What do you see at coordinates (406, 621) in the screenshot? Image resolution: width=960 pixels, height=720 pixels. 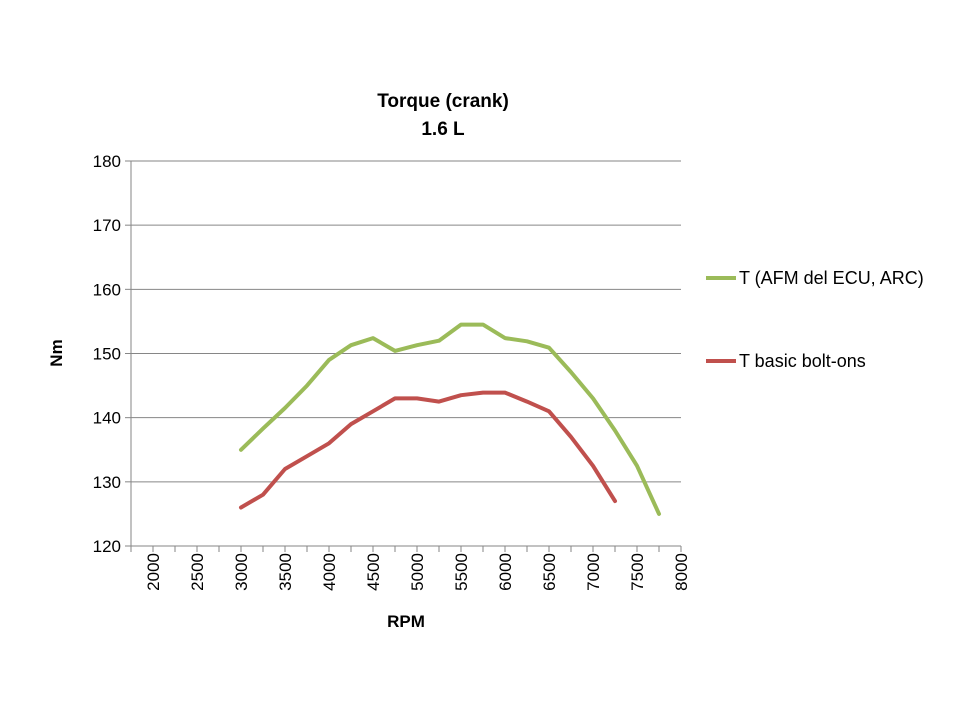 I see `x-axis-label: RPM` at bounding box center [406, 621].